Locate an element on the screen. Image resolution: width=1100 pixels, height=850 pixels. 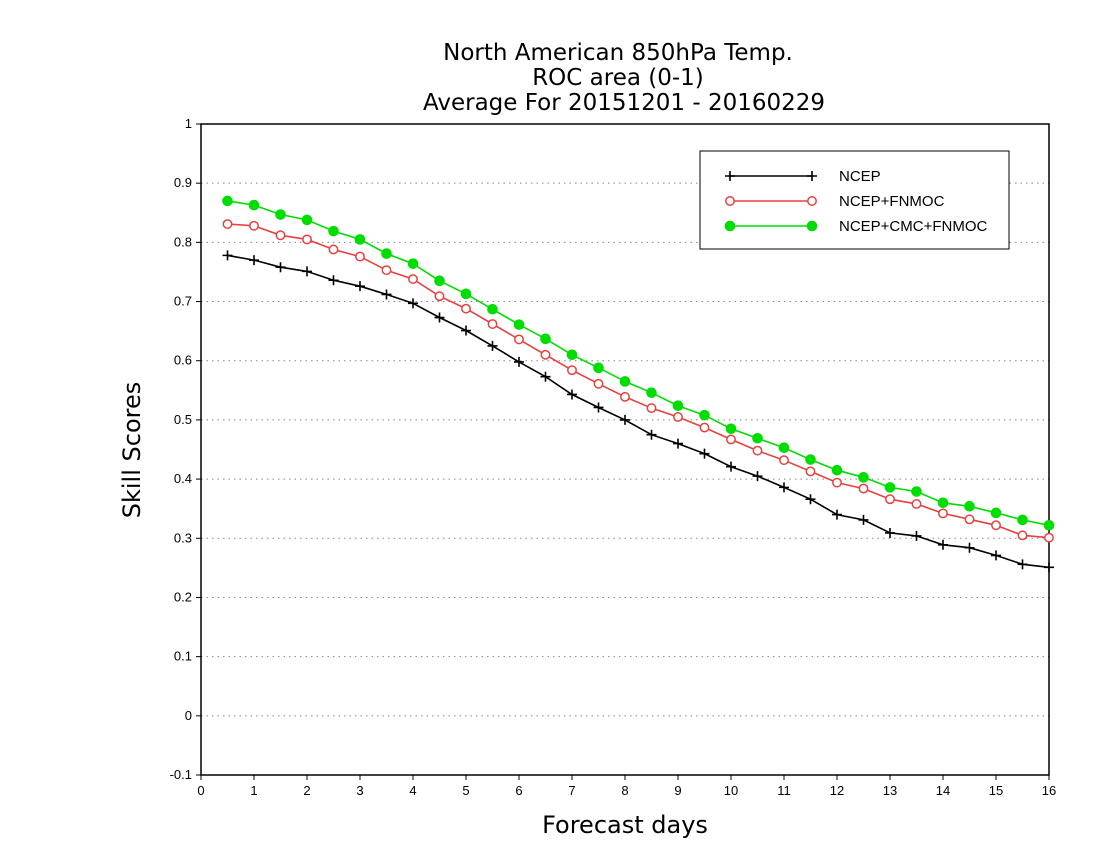
x-tick-label: 11 is located at coordinates (784, 790).